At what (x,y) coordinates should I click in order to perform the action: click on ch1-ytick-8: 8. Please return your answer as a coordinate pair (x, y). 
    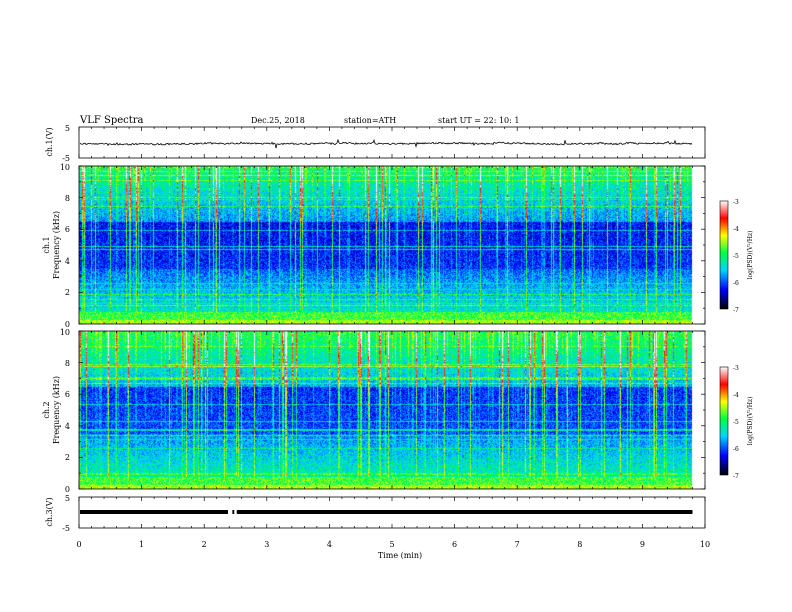
    Looking at the image, I should click on (67, 198).